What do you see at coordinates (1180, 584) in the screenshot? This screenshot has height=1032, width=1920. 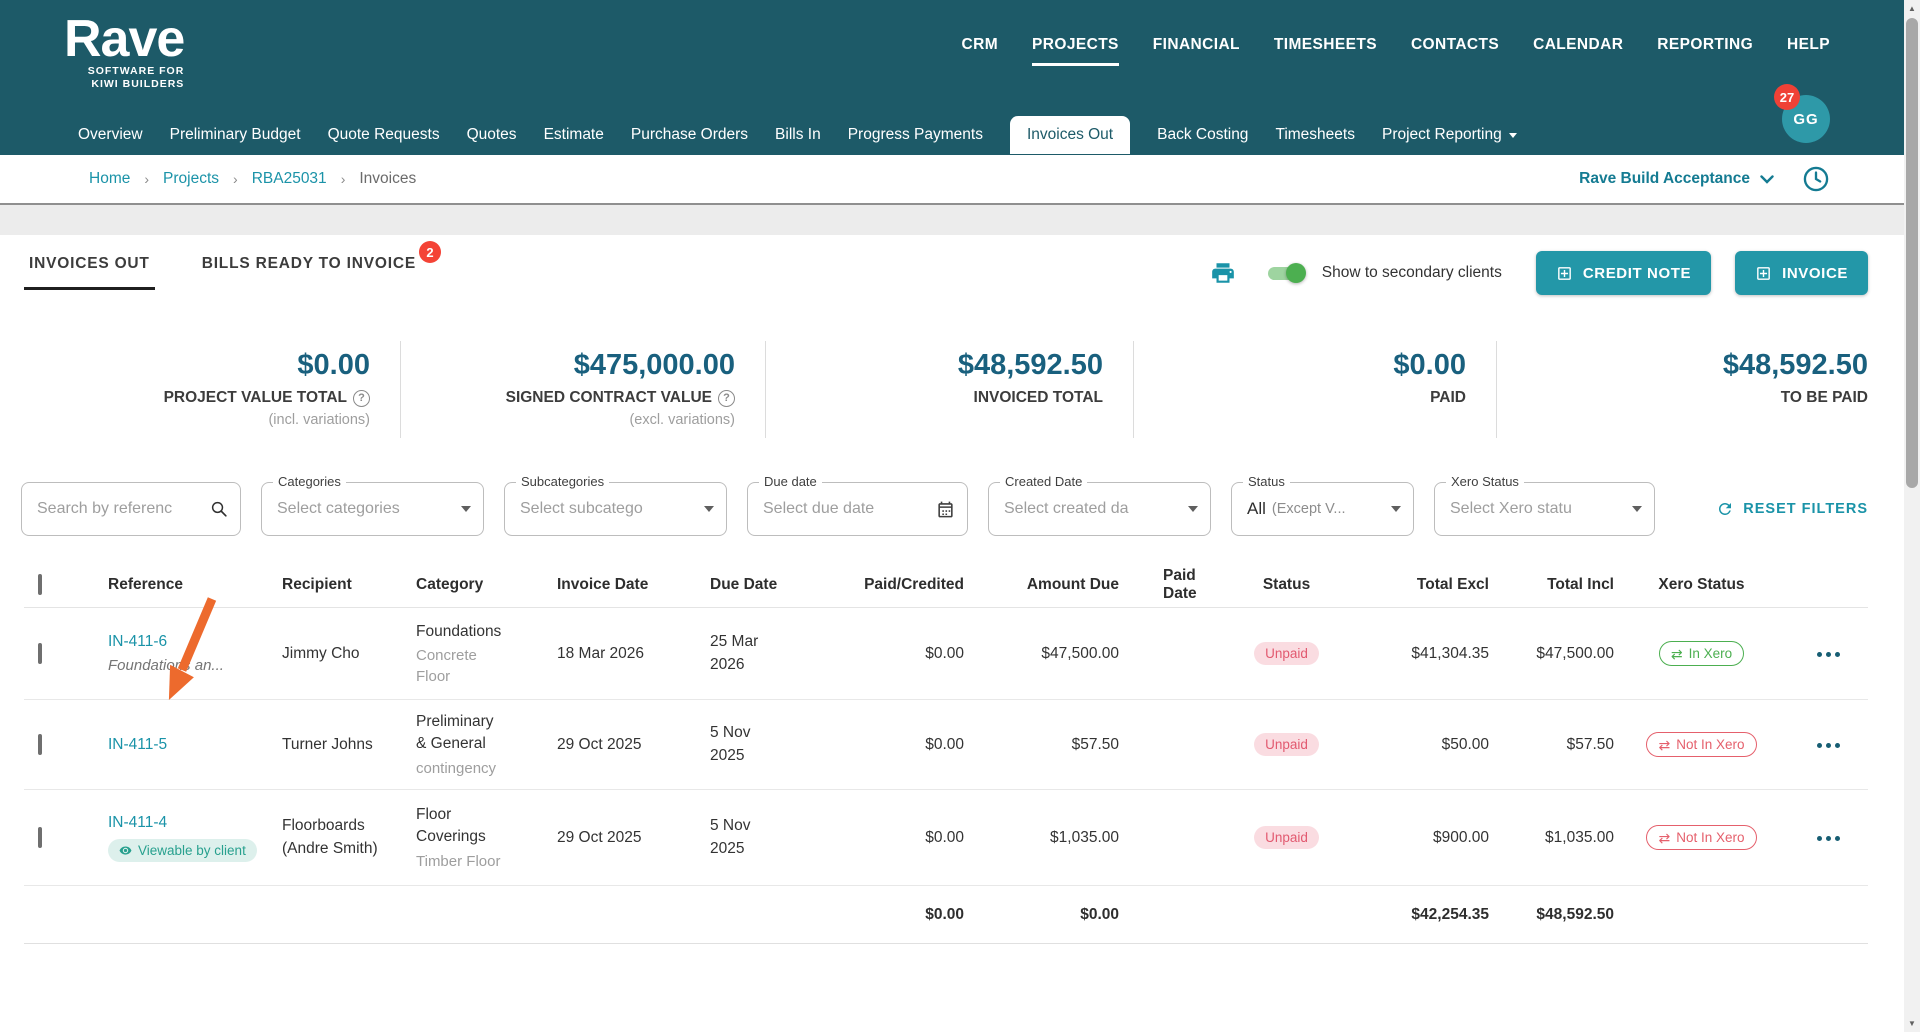 I see `col-paid-date: Paid Date` at bounding box center [1180, 584].